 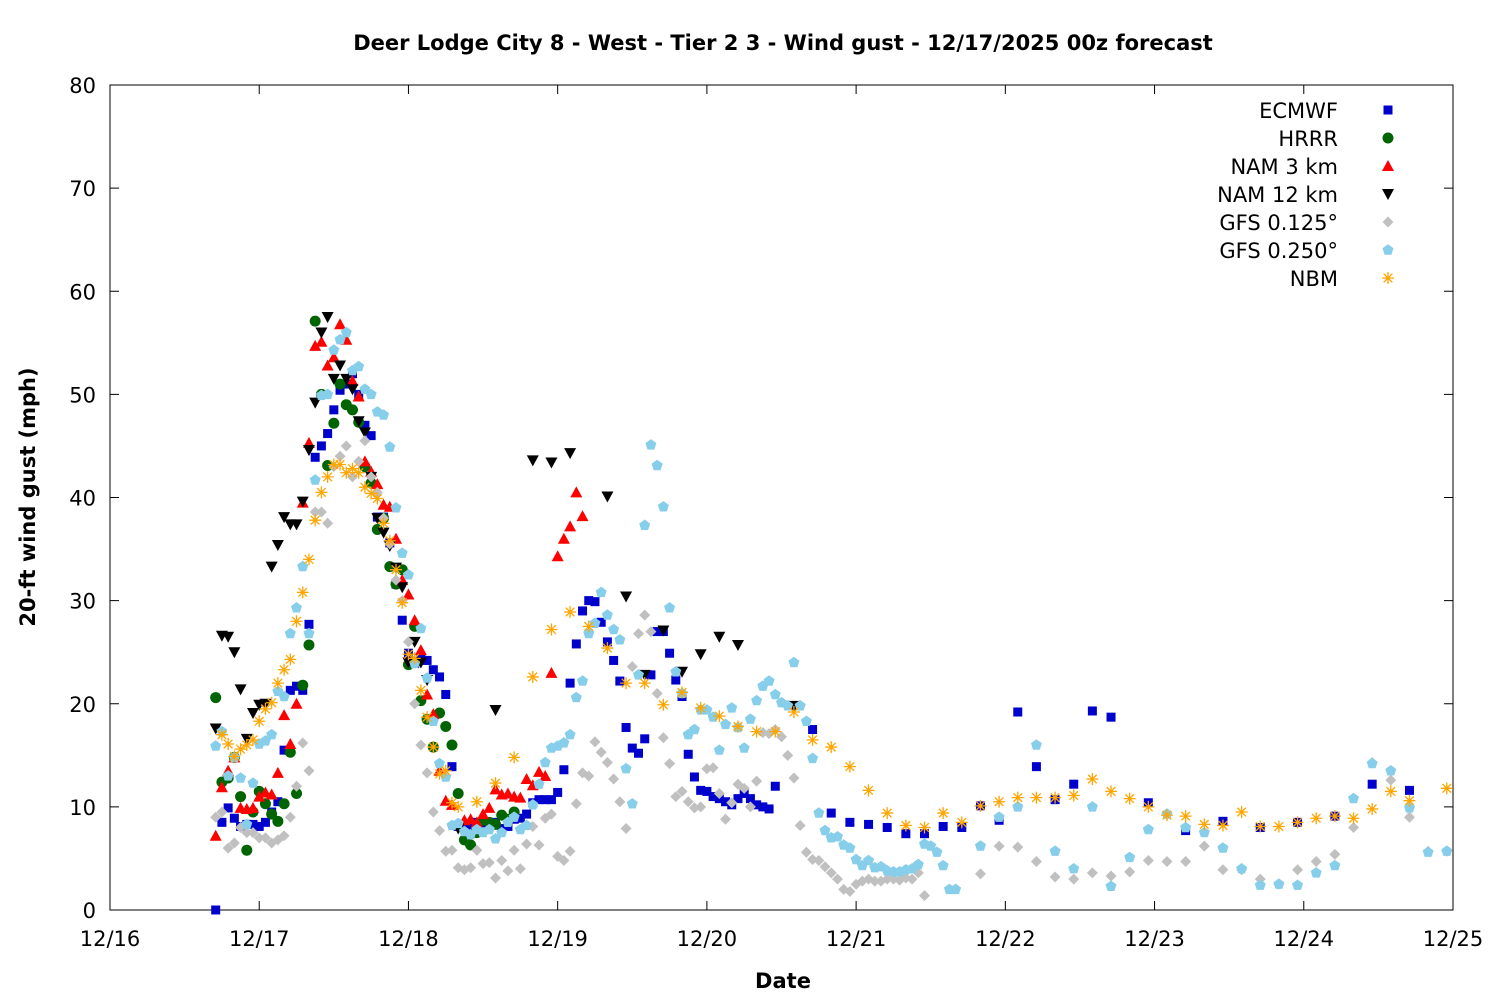 I want to click on legend-label: GFS 0.250°, so click(x=1278, y=251).